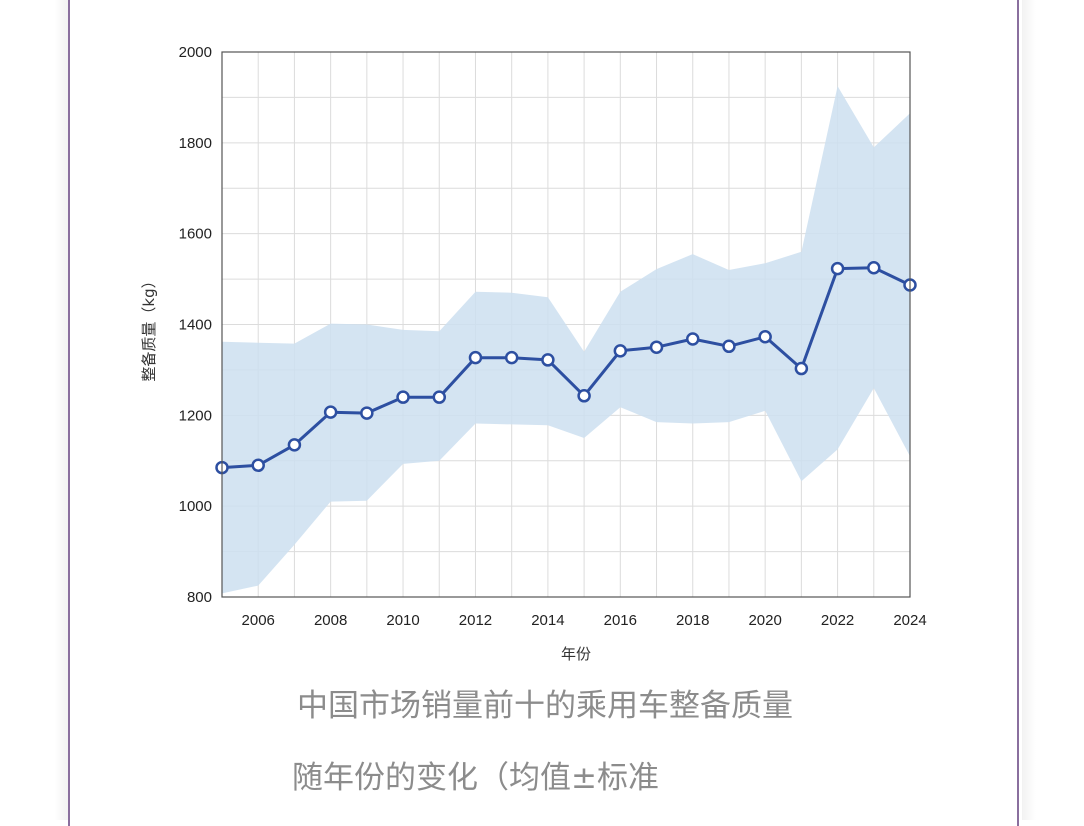 The height and width of the screenshot is (826, 1084). Describe the element at coordinates (61, 410) in the screenshot. I see `edge-shadow-left` at that location.